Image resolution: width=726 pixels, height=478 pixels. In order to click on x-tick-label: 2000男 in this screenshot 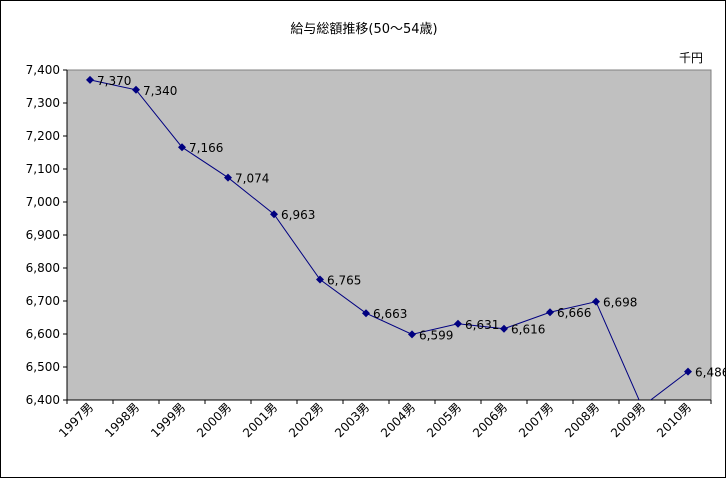, I will do `click(214, 420)`.